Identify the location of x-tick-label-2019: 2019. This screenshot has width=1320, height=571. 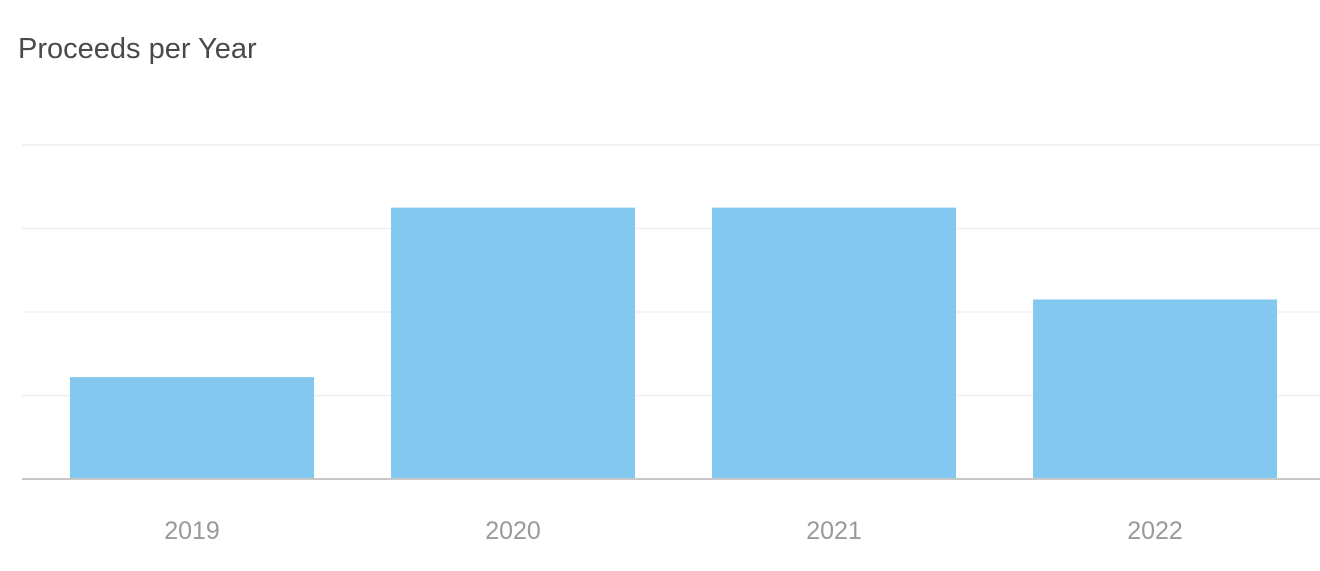
(192, 531).